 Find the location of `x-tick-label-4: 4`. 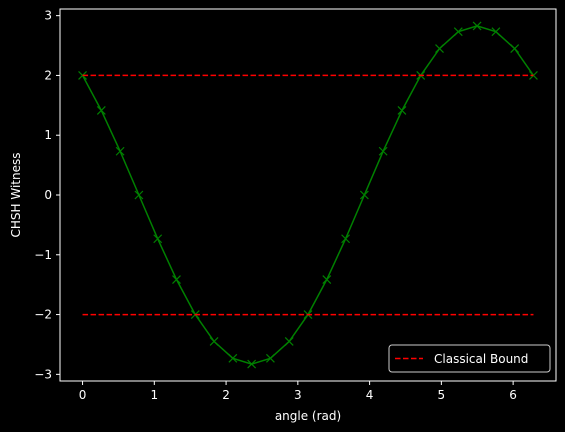

x-tick-label-4: 4 is located at coordinates (370, 395).